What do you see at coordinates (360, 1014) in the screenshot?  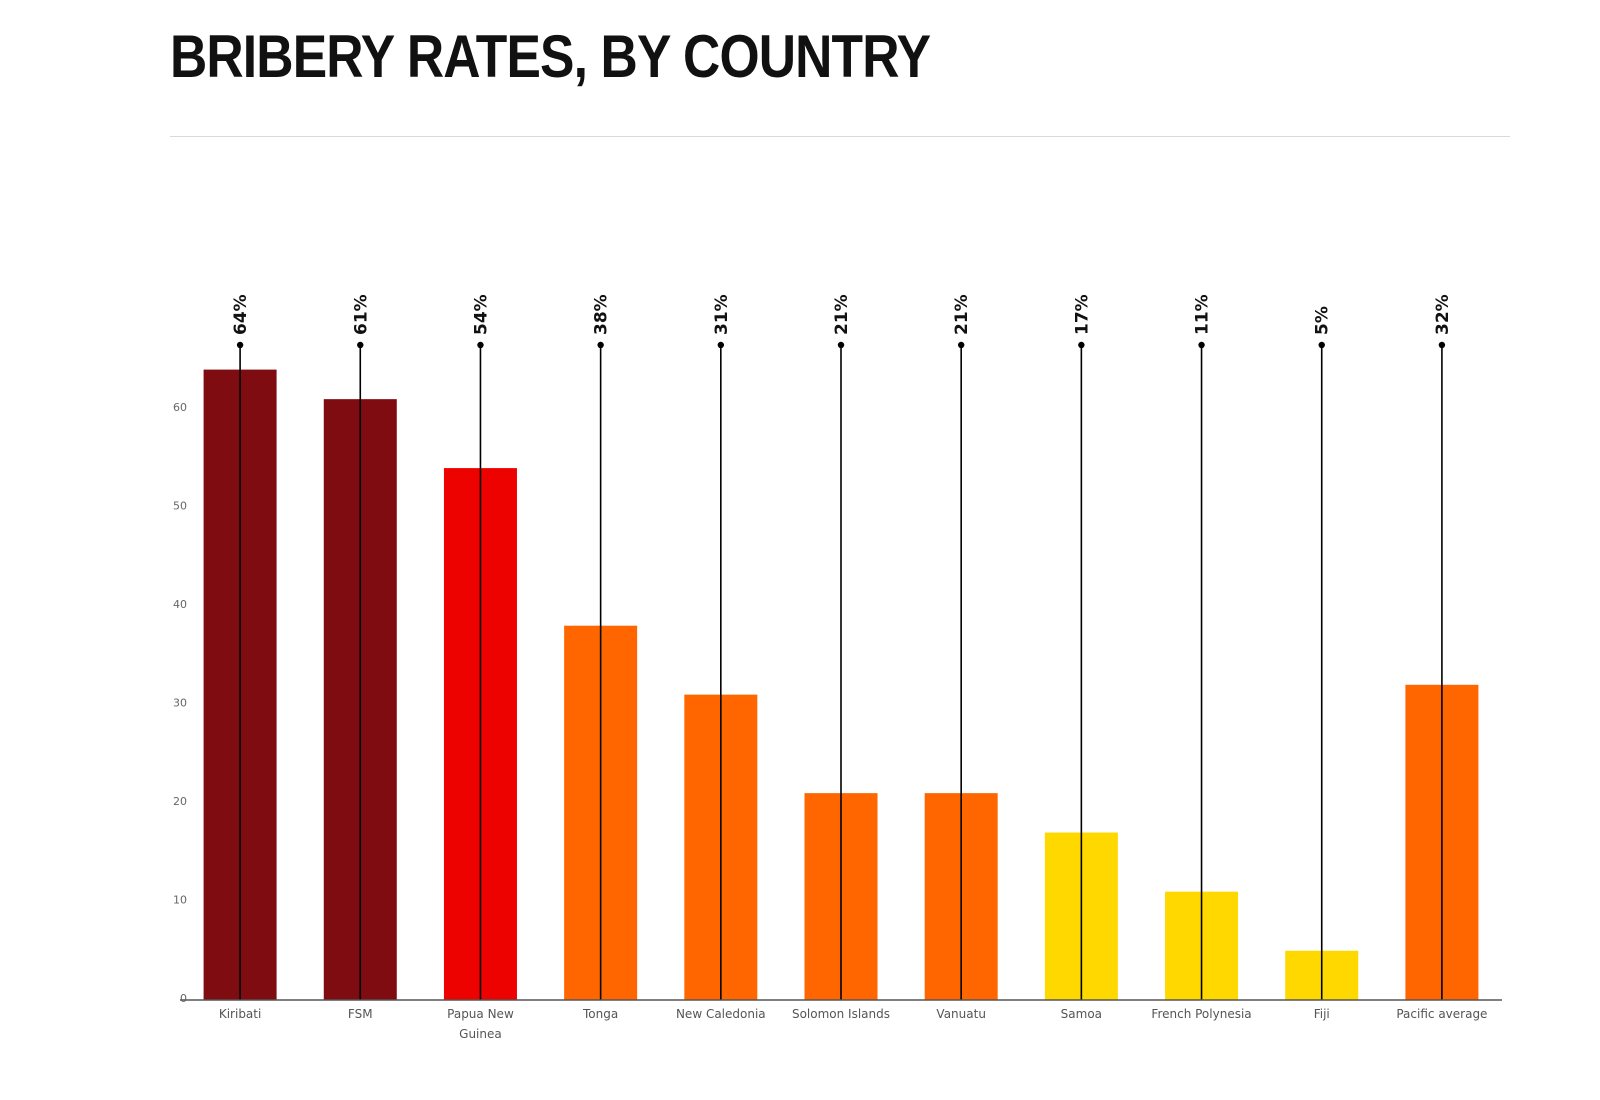 I see `x-tick-label: FSM` at bounding box center [360, 1014].